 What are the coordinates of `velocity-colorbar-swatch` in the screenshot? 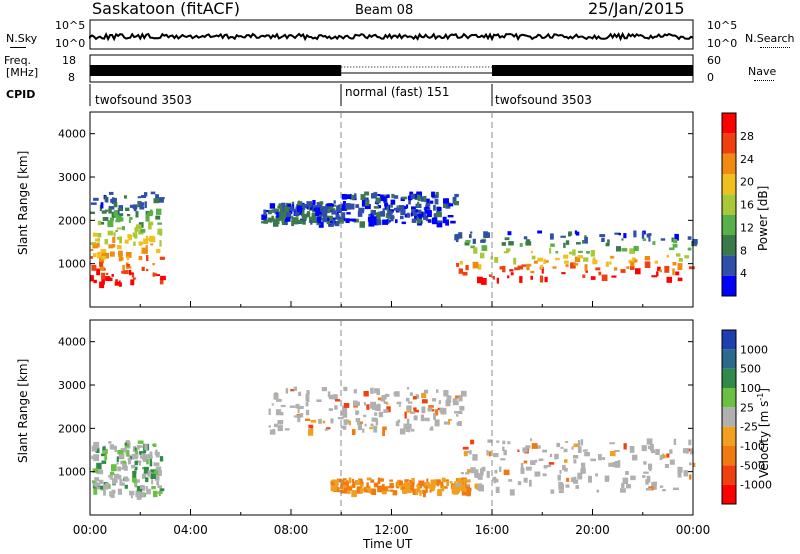 It's located at (729, 494).